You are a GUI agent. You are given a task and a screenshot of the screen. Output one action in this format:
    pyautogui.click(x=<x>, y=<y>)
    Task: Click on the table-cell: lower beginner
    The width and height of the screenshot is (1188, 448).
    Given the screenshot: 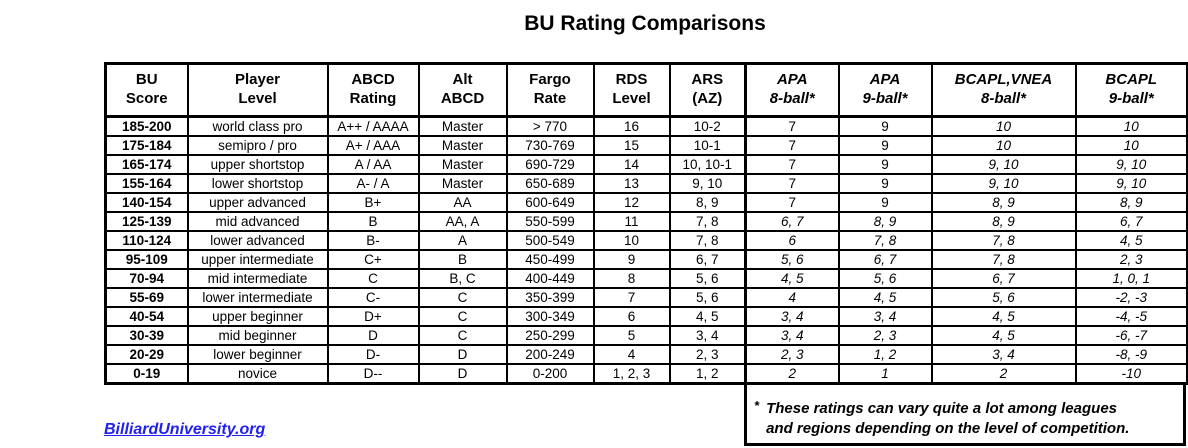 What is the action you would take?
    pyautogui.click(x=257, y=354)
    